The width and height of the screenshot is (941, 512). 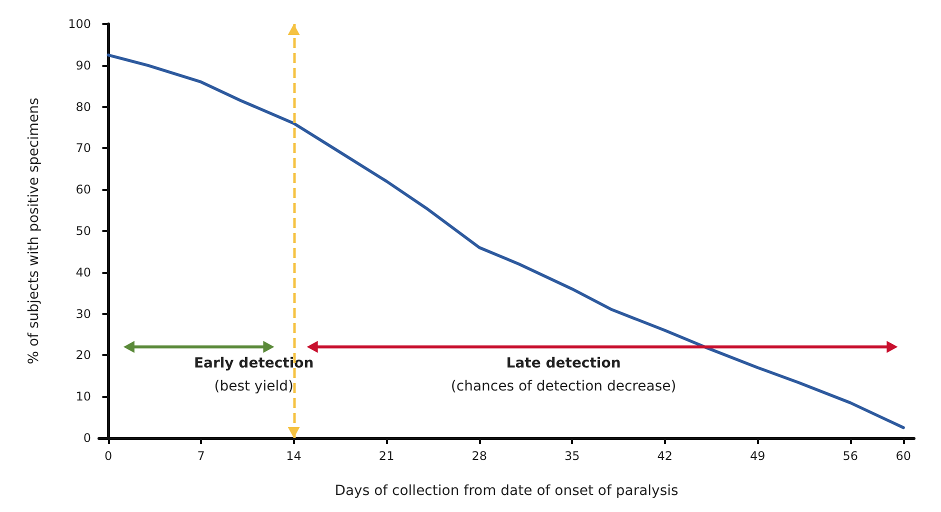 I want to click on y-tick-label: 90, so click(x=83, y=65).